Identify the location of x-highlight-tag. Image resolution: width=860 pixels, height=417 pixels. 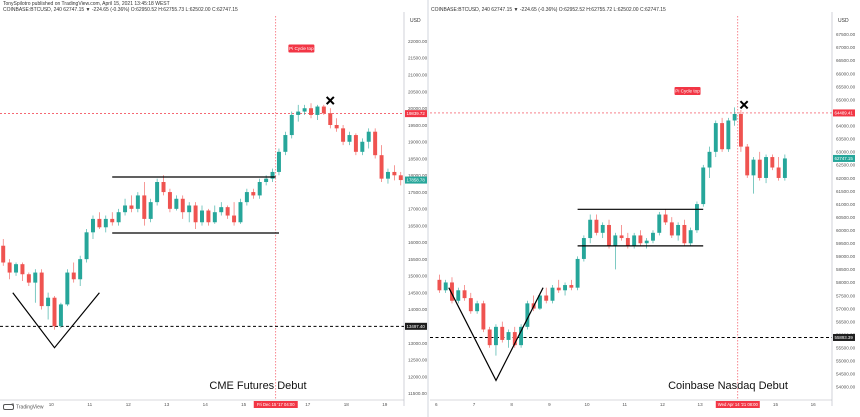
(275, 404).